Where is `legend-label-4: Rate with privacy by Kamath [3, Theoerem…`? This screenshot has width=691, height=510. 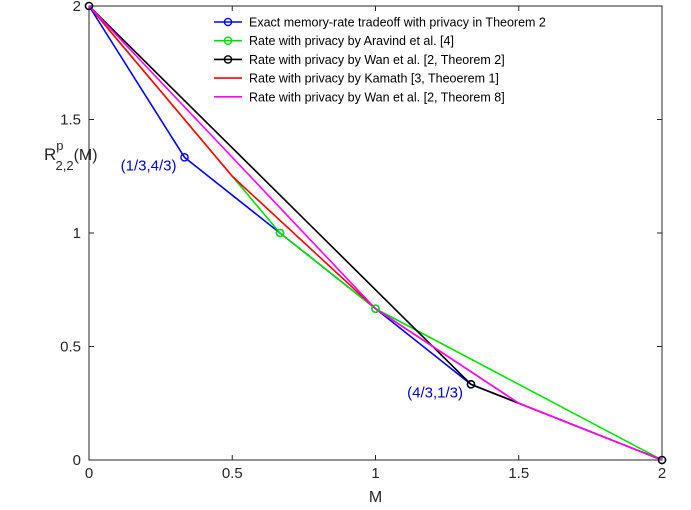 legend-label-4: Rate with privacy by Kamath [3, Theoerem… is located at coordinates (374, 79).